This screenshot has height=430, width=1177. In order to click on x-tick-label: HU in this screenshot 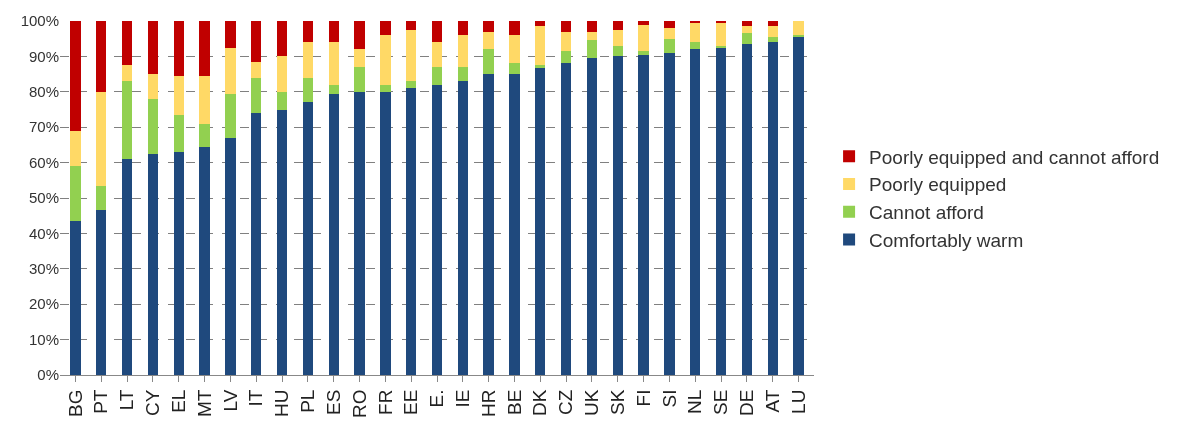, I will do `click(282, 403)`.